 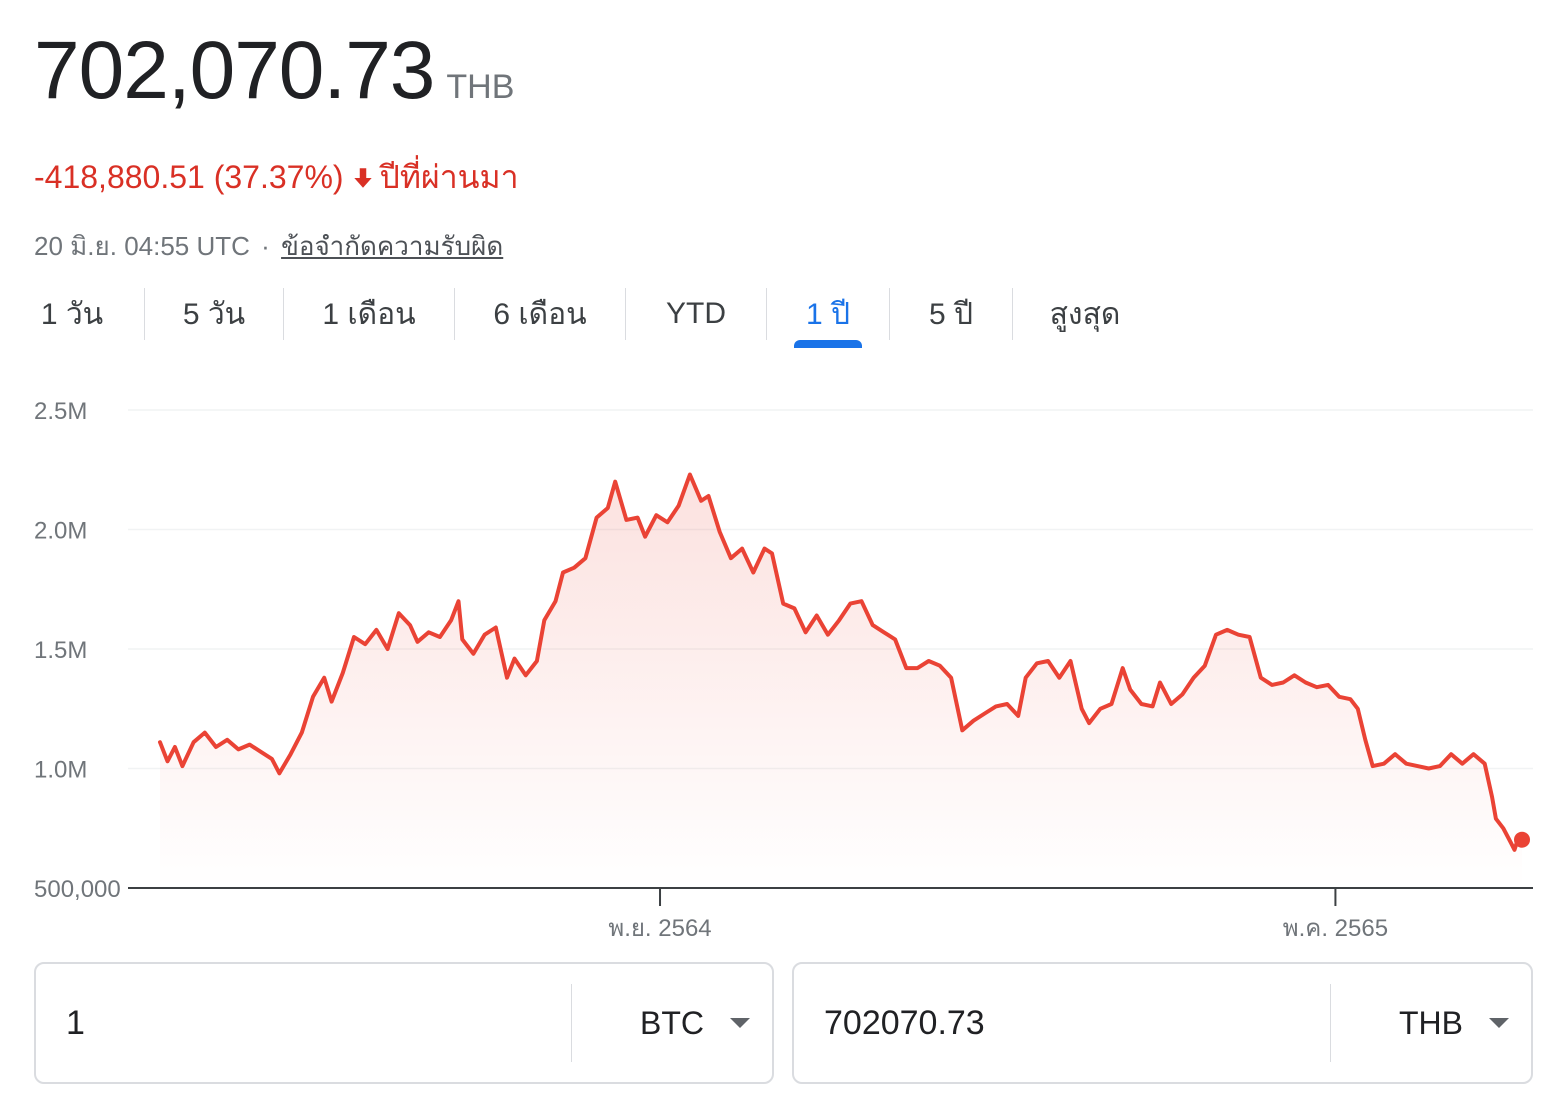 I want to click on timestamp: 20 มิ.ย. 04:55 UTC, so click(x=142, y=246).